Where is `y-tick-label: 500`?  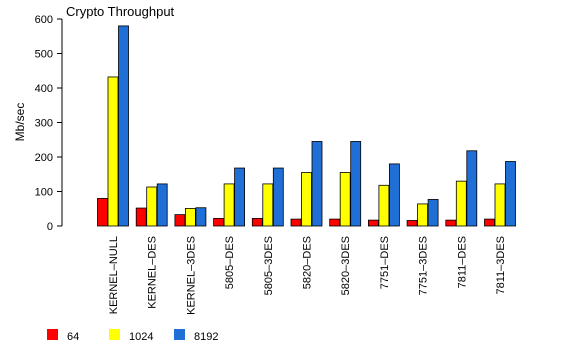 y-tick-label: 500 is located at coordinates (44, 55).